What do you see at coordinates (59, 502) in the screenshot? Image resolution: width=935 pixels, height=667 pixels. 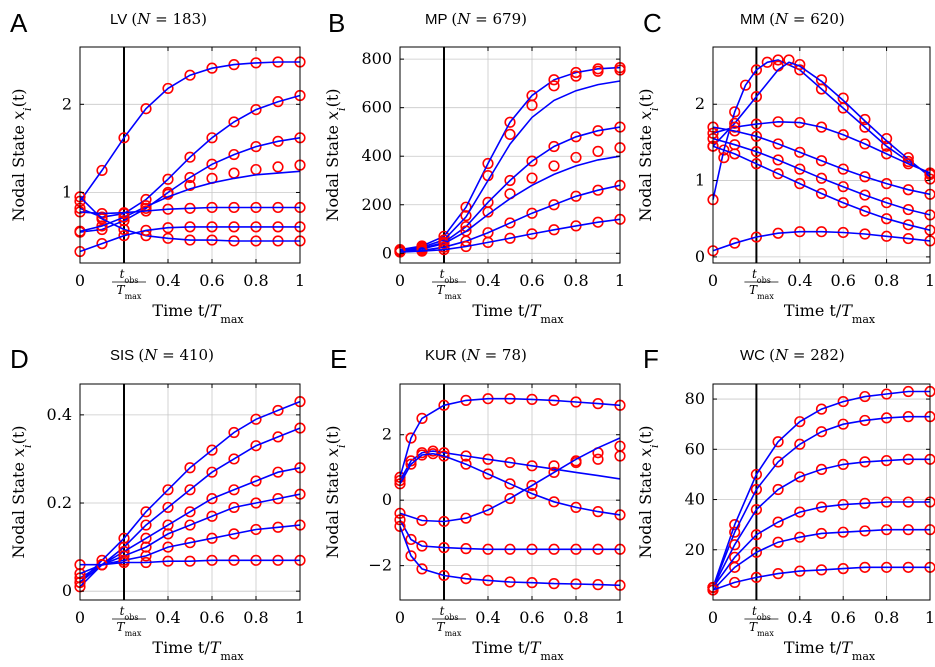 I see `y-tick-label: 0.2` at bounding box center [59, 502].